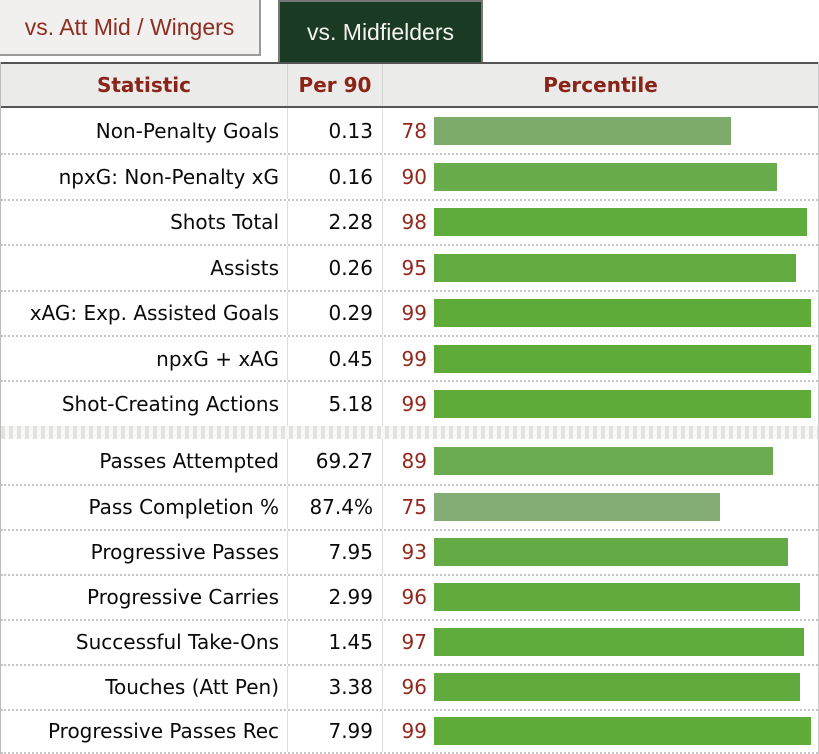 Image resolution: width=819 pixels, height=754 pixels. I want to click on statistic-label: npxG + xAG, so click(144, 358).